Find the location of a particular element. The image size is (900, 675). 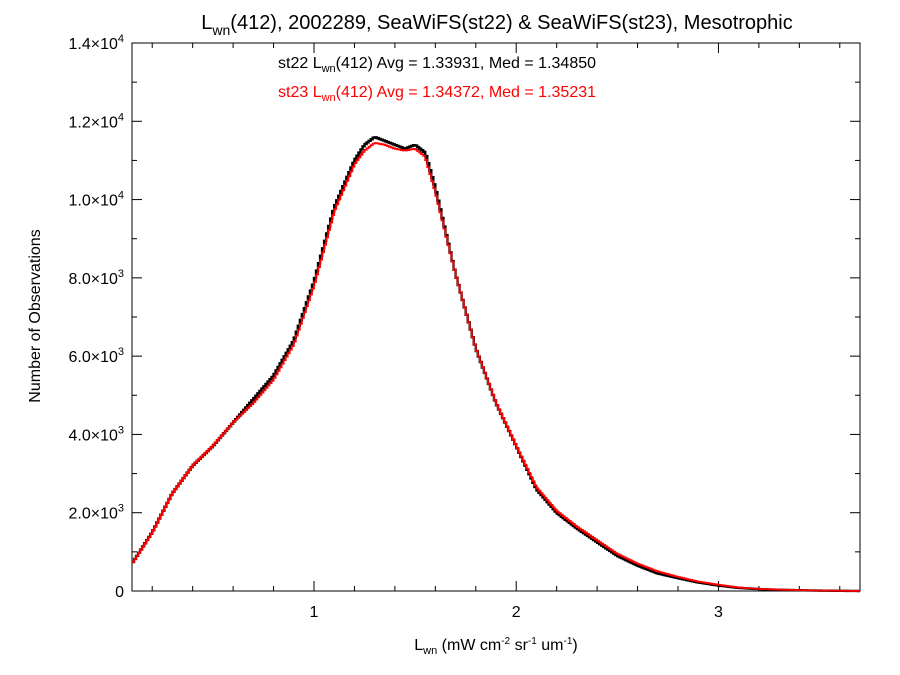

x-tick-label: 2 is located at coordinates (516, 612).